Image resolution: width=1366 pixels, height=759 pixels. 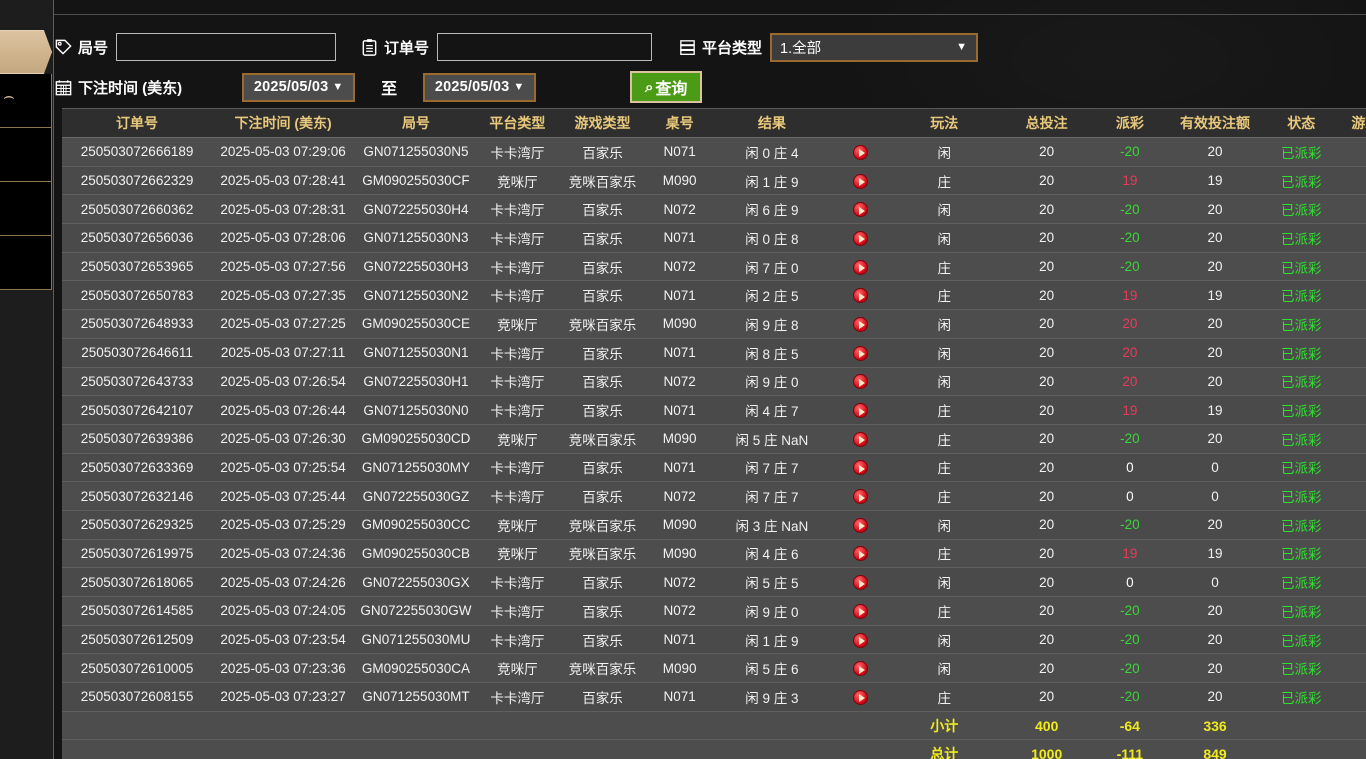 What do you see at coordinates (545, 47) in the screenshot?
I see `order-no-input` at bounding box center [545, 47].